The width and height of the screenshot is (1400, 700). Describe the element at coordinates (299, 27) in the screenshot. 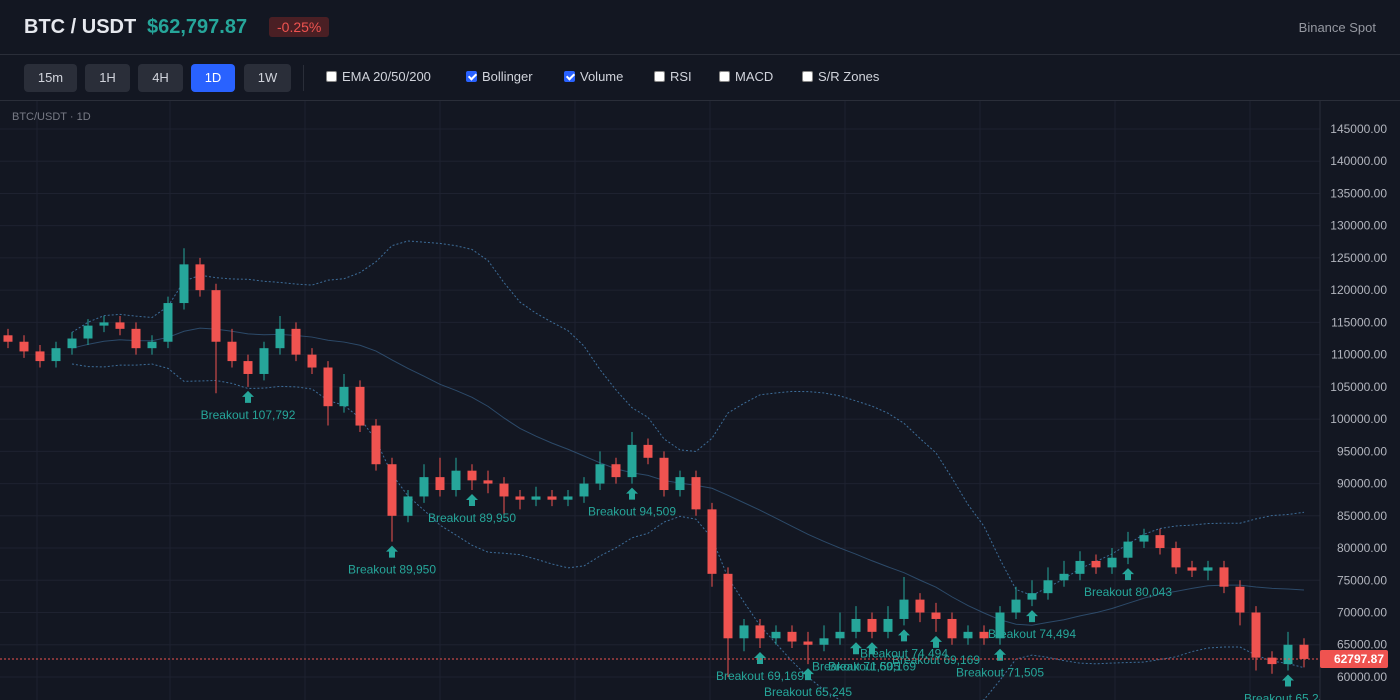

I see `change: -0.25%` at that location.